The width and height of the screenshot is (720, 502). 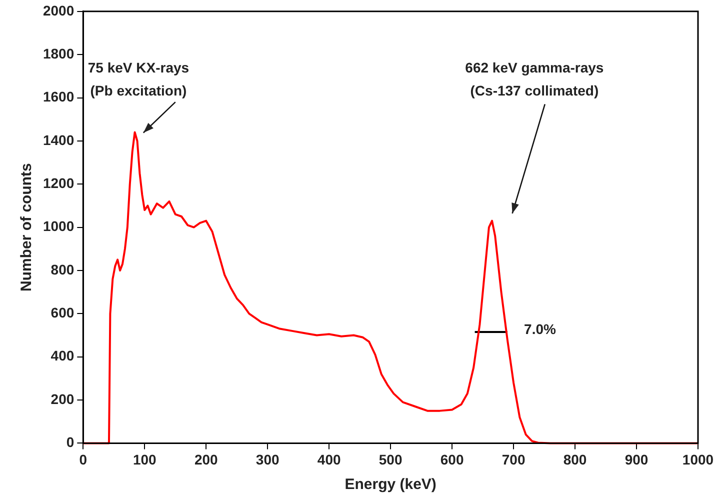 What do you see at coordinates (206, 459) in the screenshot?
I see `x-tick-label: 200` at bounding box center [206, 459].